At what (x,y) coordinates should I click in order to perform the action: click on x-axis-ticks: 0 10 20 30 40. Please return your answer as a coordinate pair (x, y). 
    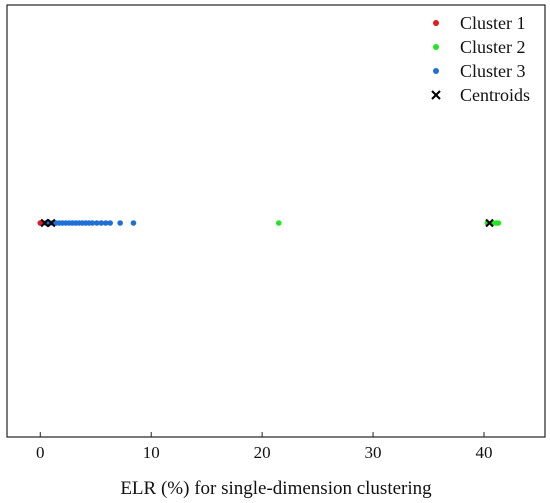
    Looking at the image, I should click on (264, 447).